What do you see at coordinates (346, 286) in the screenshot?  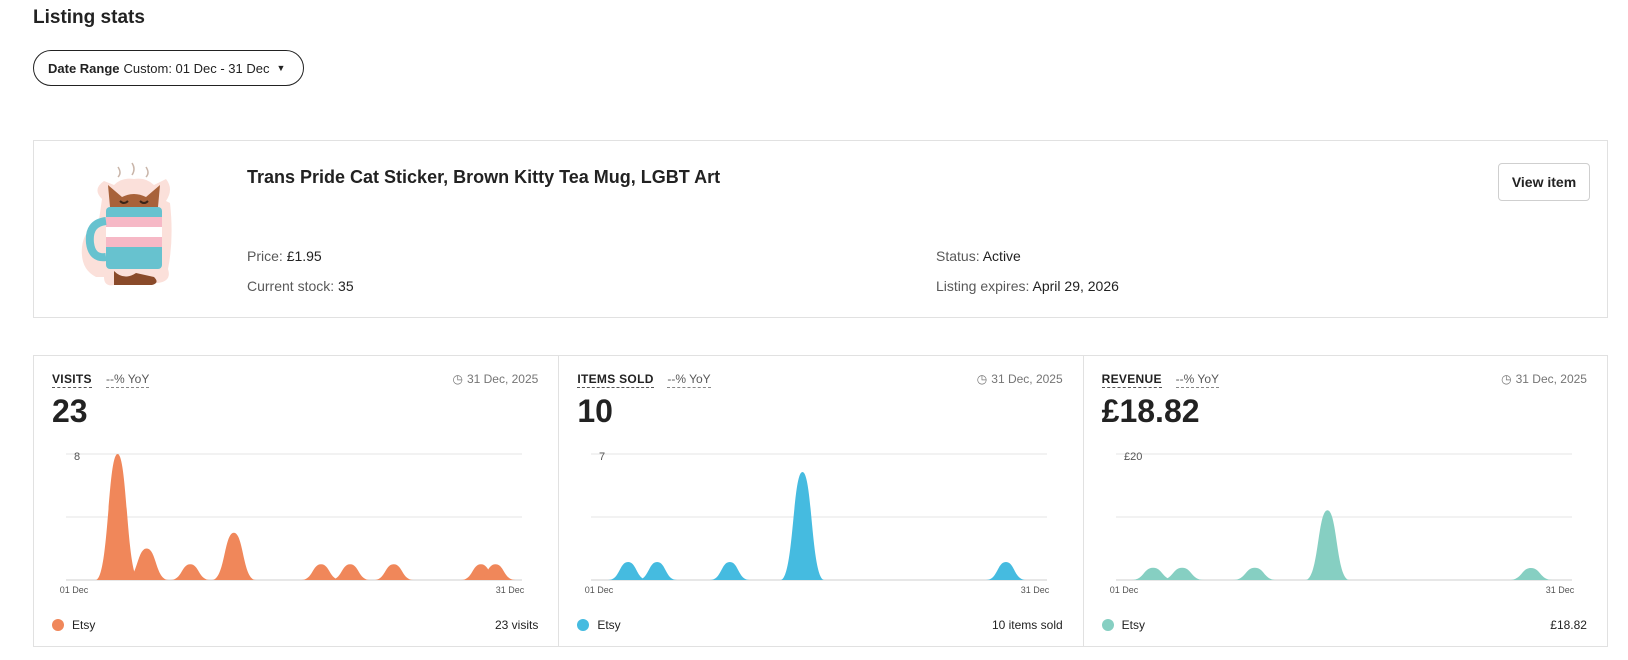 I see `stock-value: 35` at bounding box center [346, 286].